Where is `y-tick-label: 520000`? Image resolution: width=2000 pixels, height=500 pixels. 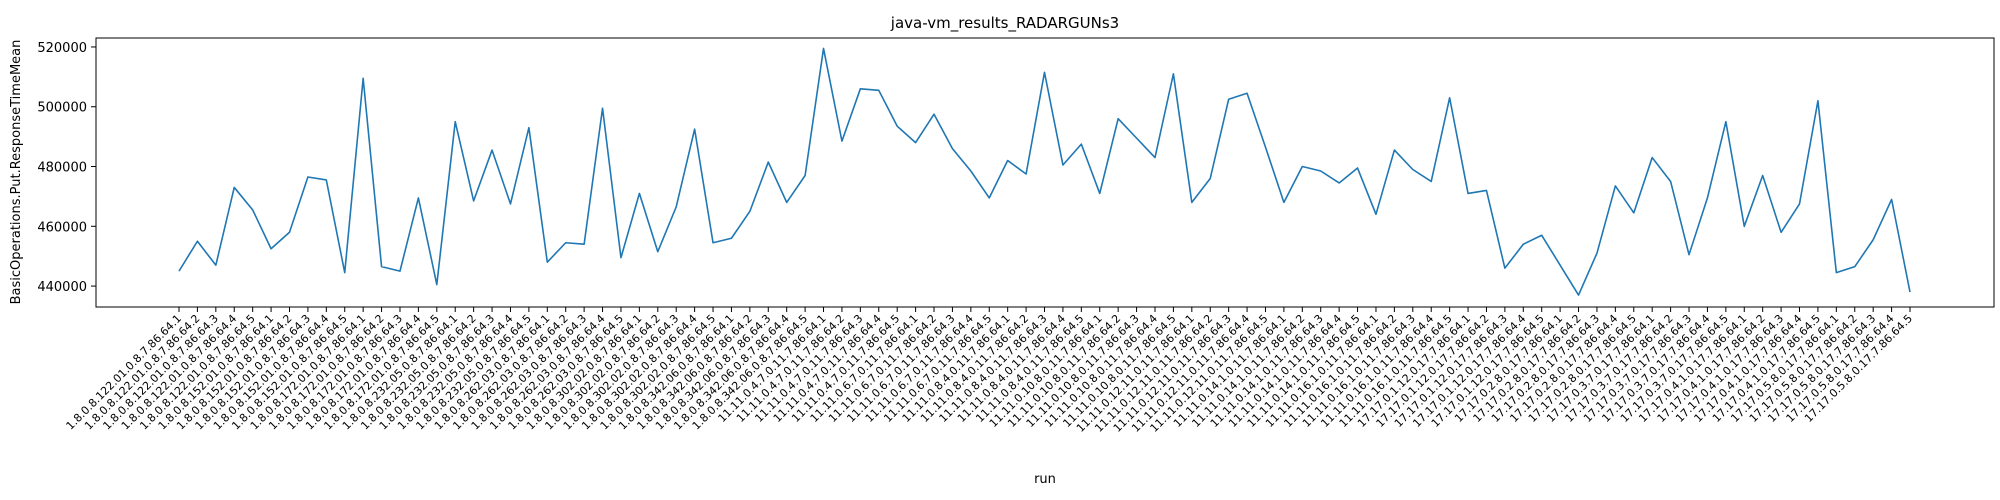 y-tick-label: 520000 is located at coordinates (62, 48).